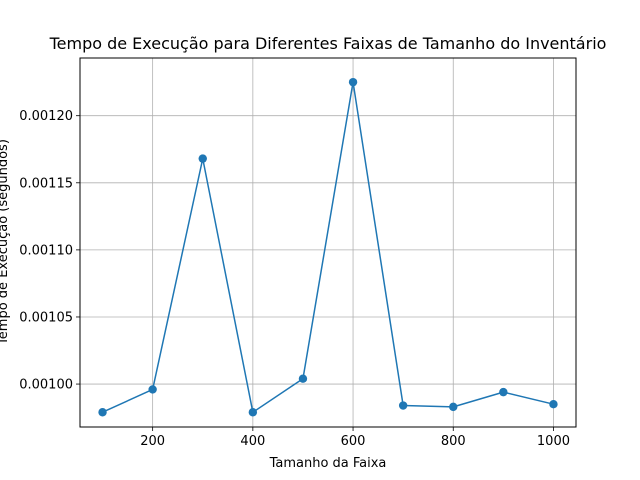 Image resolution: width=640 pixels, height=480 pixels. Describe the element at coordinates (5, 242) in the screenshot. I see `y-axis-label: Tempo de Execução (segundos)` at that location.